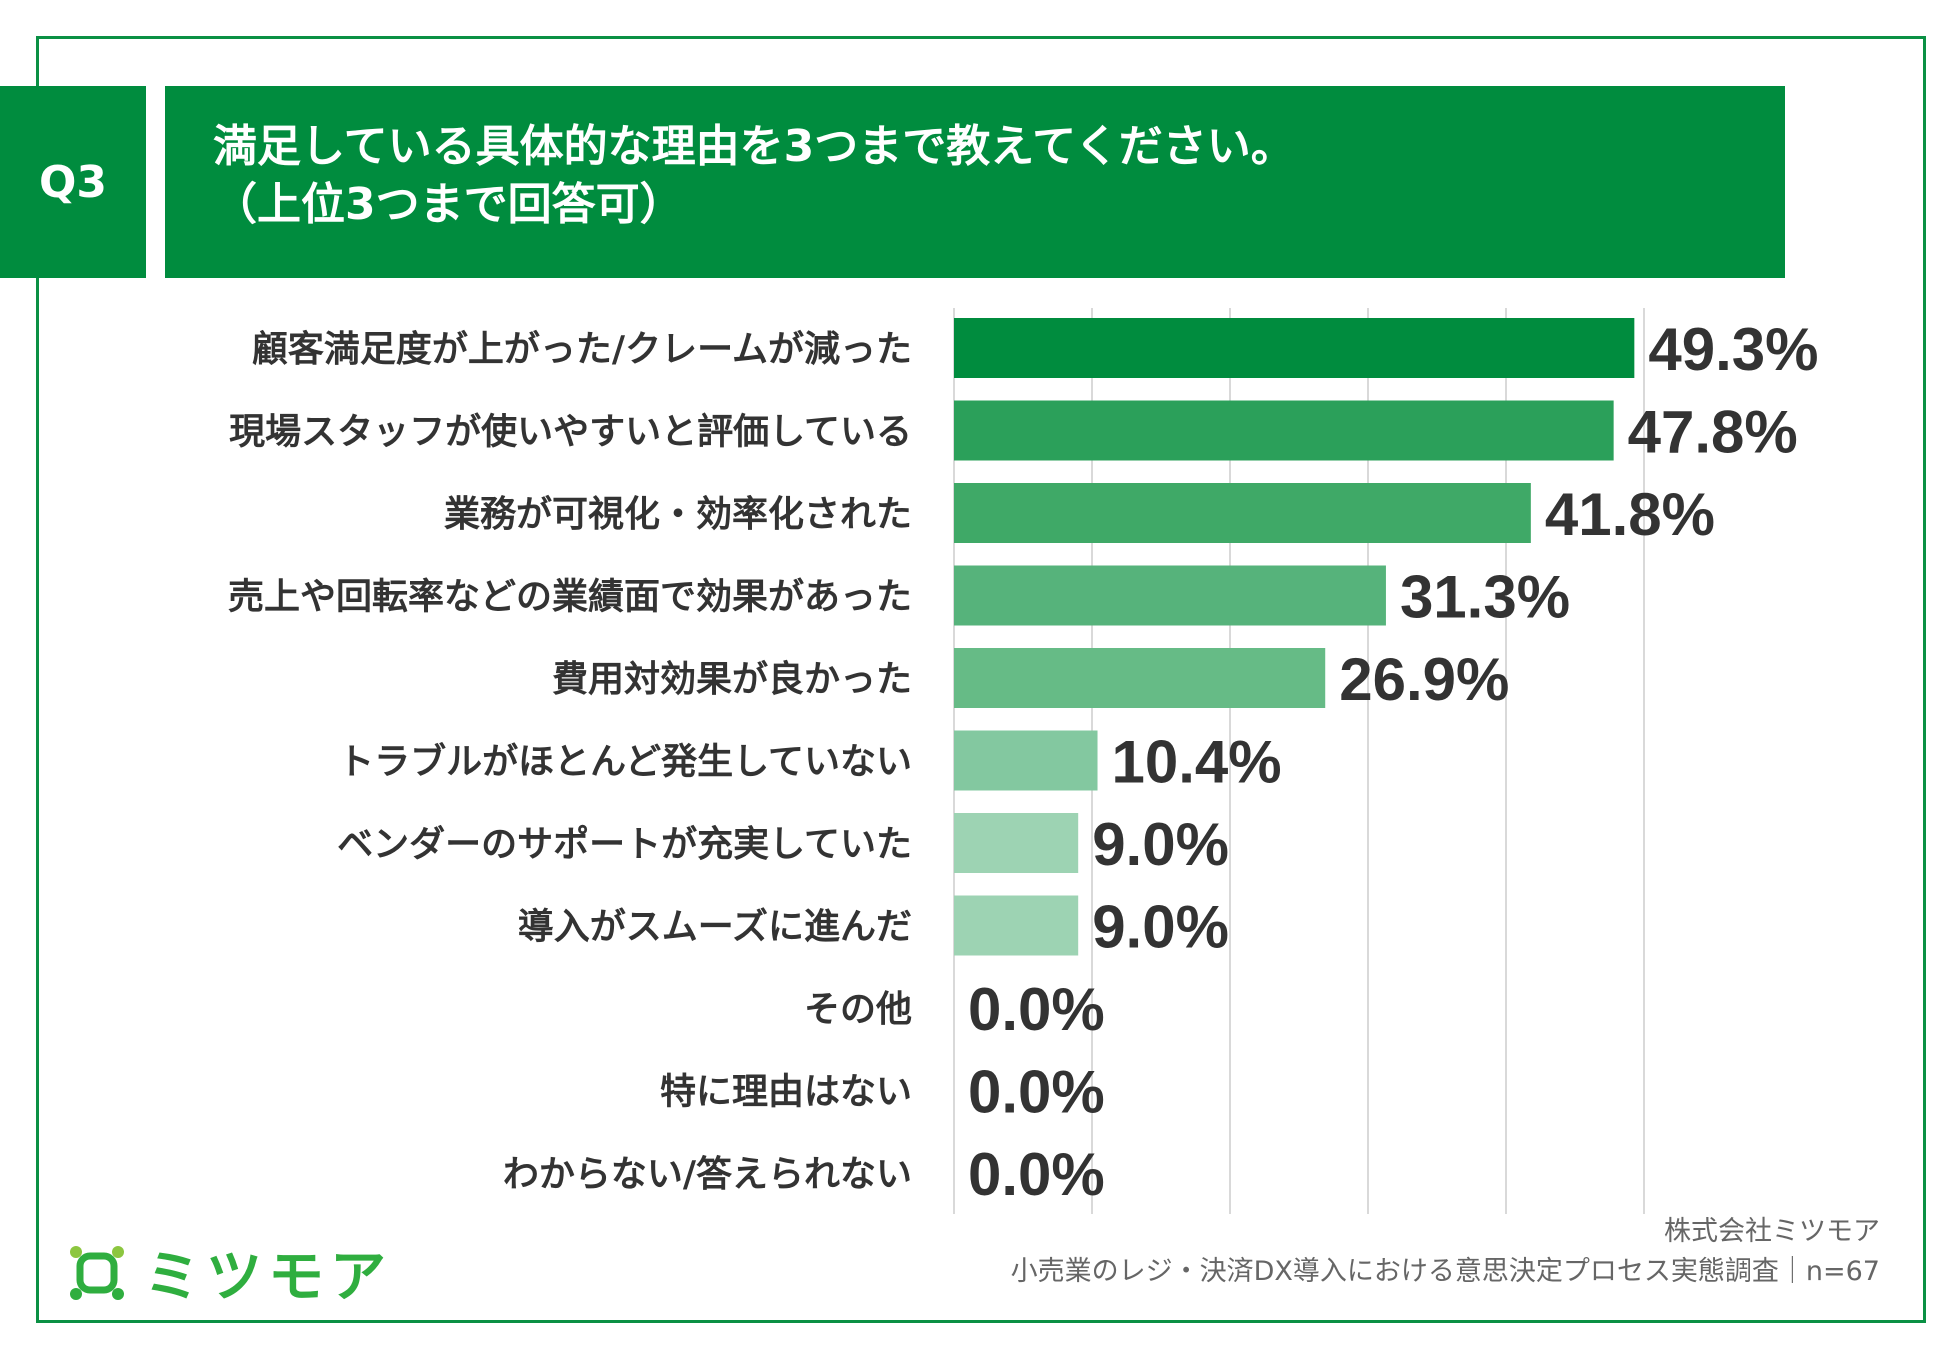 This screenshot has width=1950, height=1350. Describe the element at coordinates (732, 679) in the screenshot. I see `category-label: 費用対効果が良かった` at that location.